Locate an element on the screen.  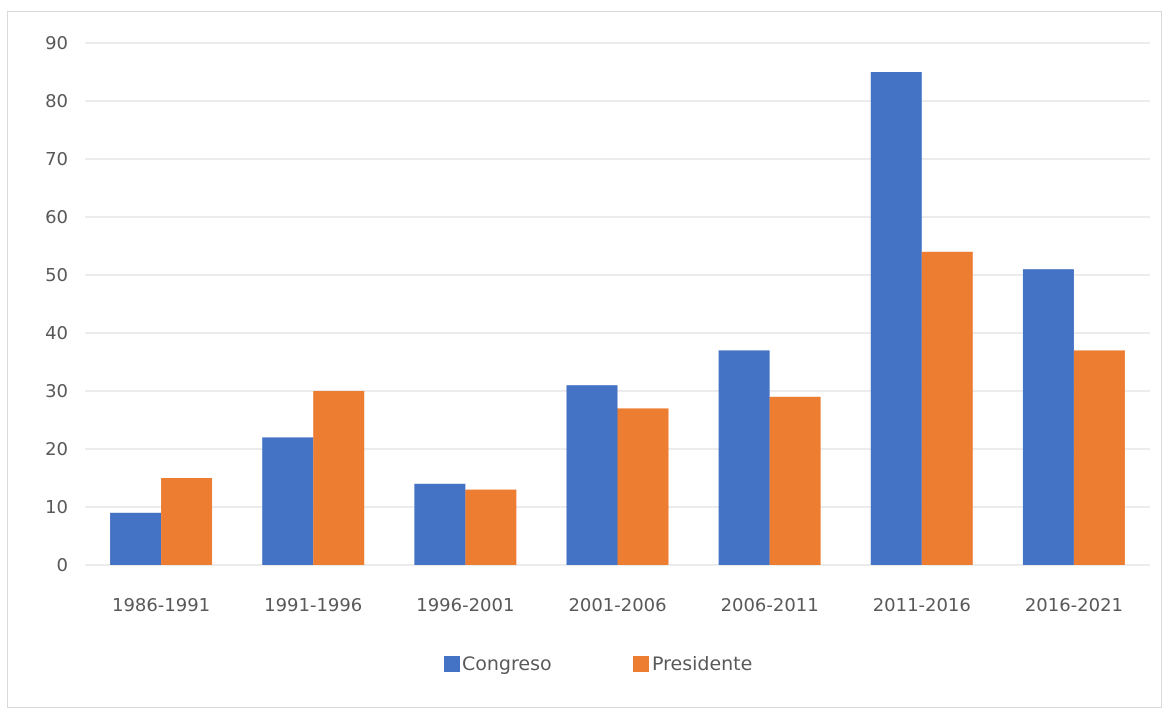
x-tick-label: 2001-2006 is located at coordinates (617, 605).